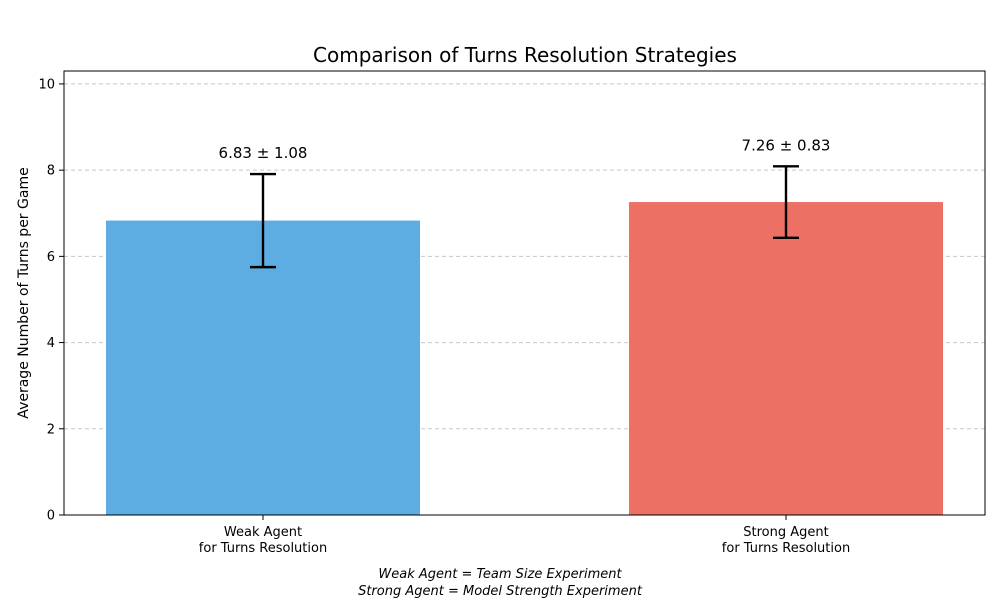 Image resolution: width=1000 pixels, height=604 pixels. Describe the element at coordinates (51, 343) in the screenshot. I see `y-tick-label-4: 4` at that location.